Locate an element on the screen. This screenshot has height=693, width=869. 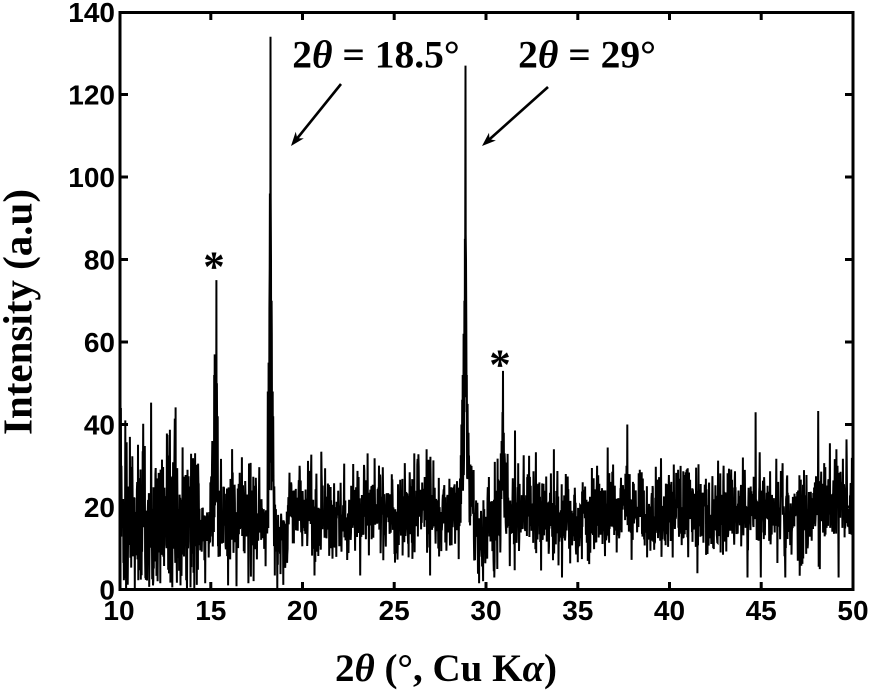
svg-text: 45 is located at coordinates (761, 610).